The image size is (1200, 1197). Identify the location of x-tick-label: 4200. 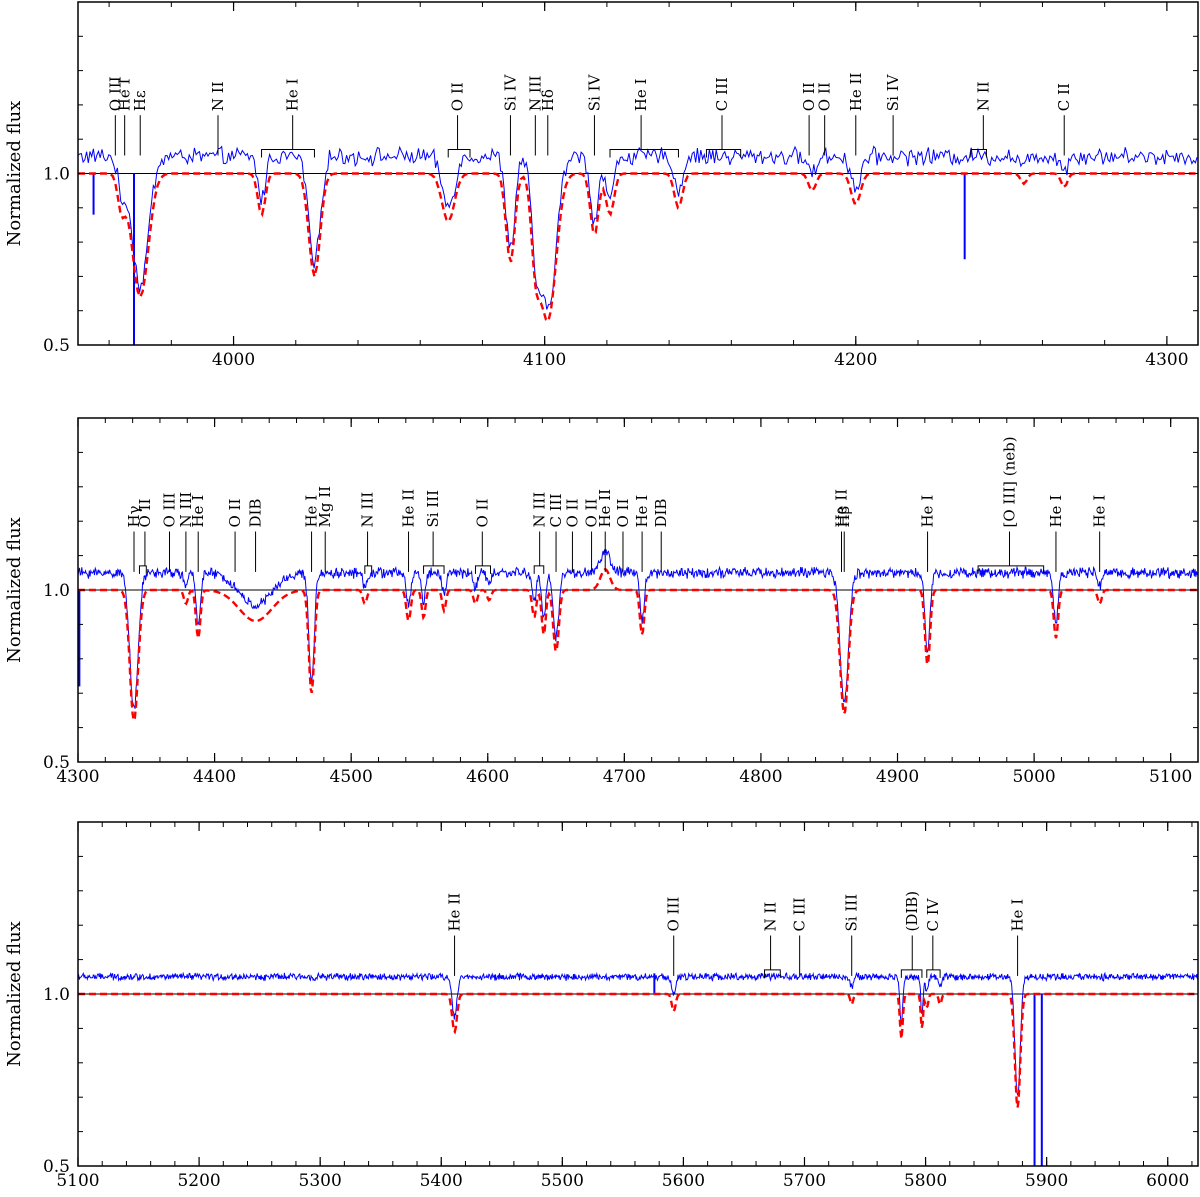
(855, 360).